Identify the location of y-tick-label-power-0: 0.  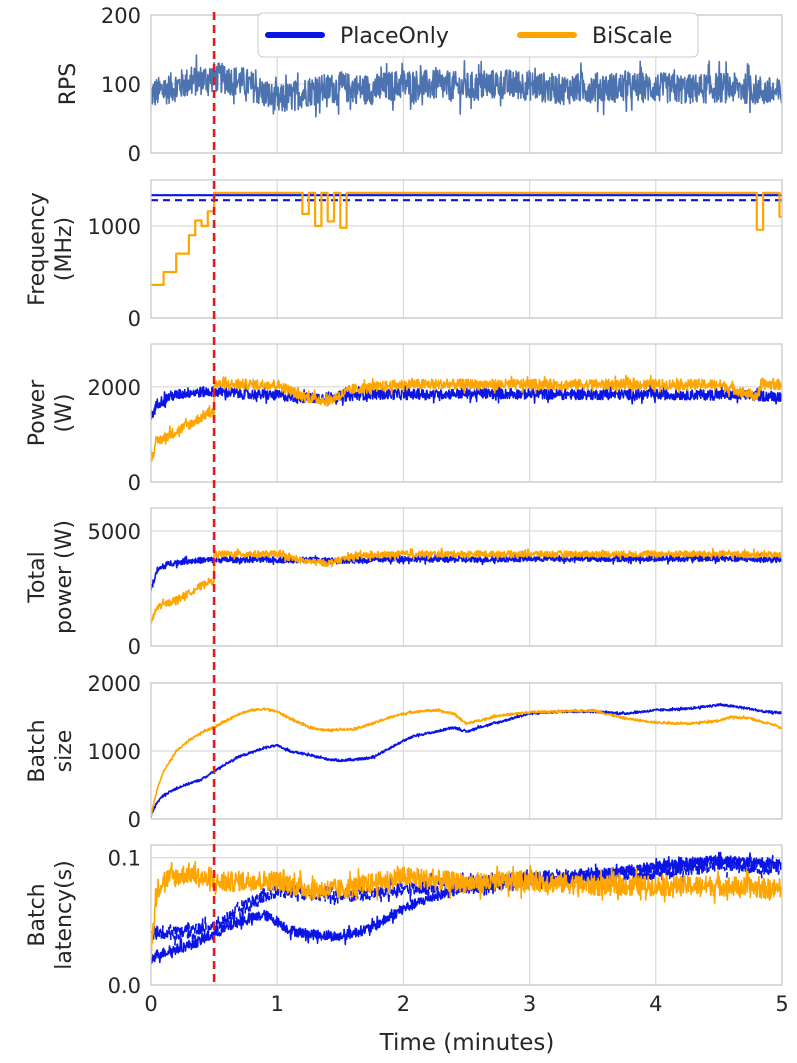
(134, 483).